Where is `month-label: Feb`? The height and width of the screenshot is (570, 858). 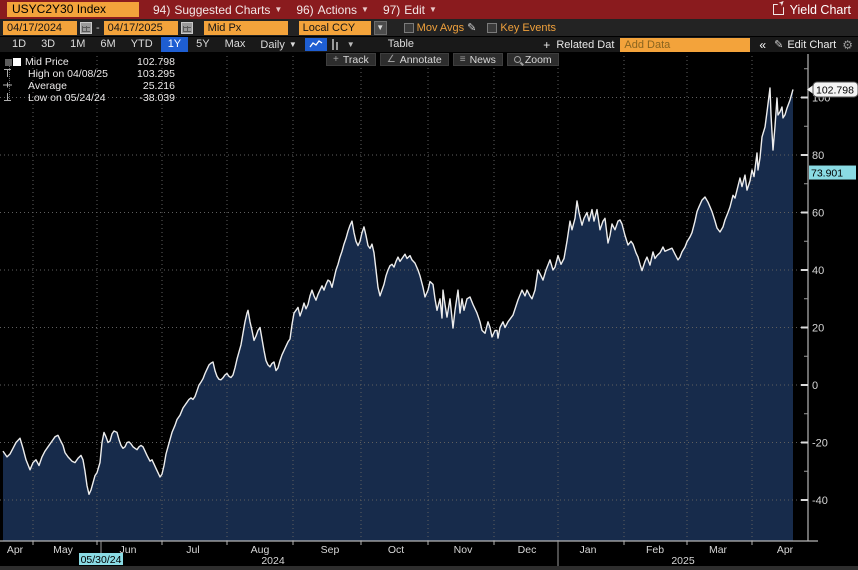 month-label: Feb is located at coordinates (655, 550).